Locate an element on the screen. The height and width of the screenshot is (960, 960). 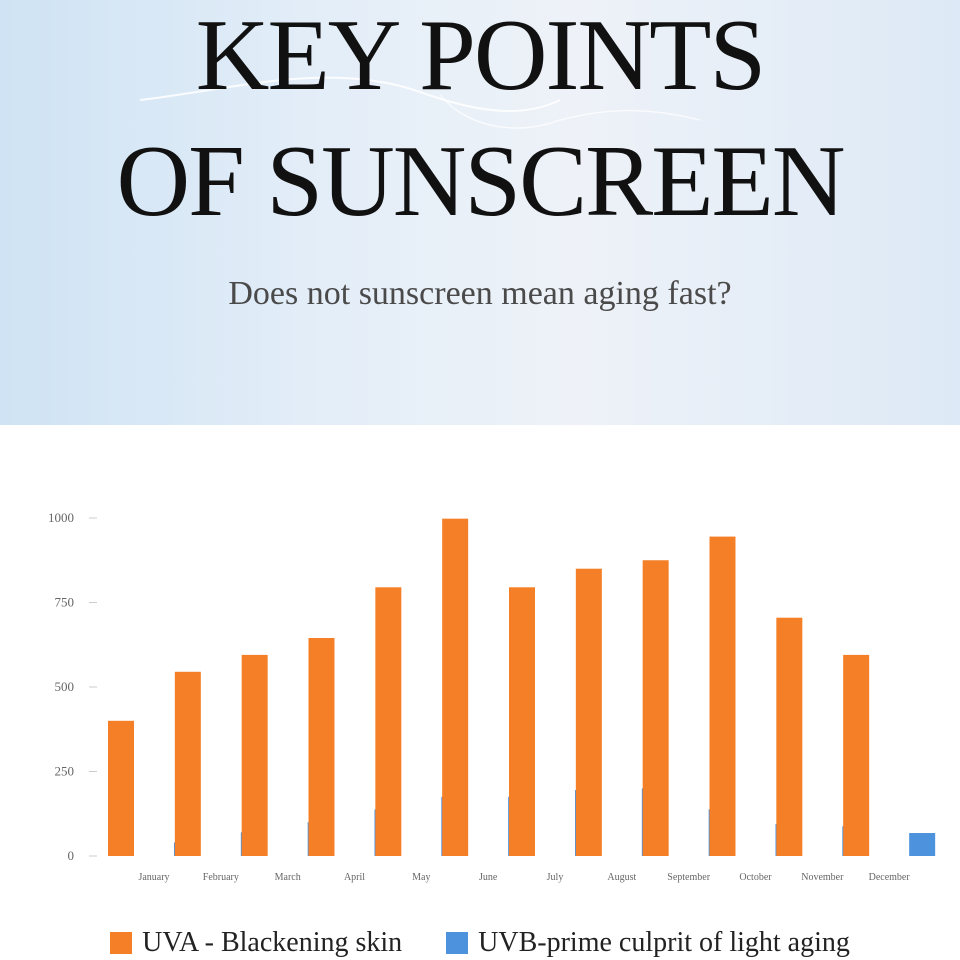
page-subtitle: Does not sunscreen mean aging fast? is located at coordinates (480, 293).